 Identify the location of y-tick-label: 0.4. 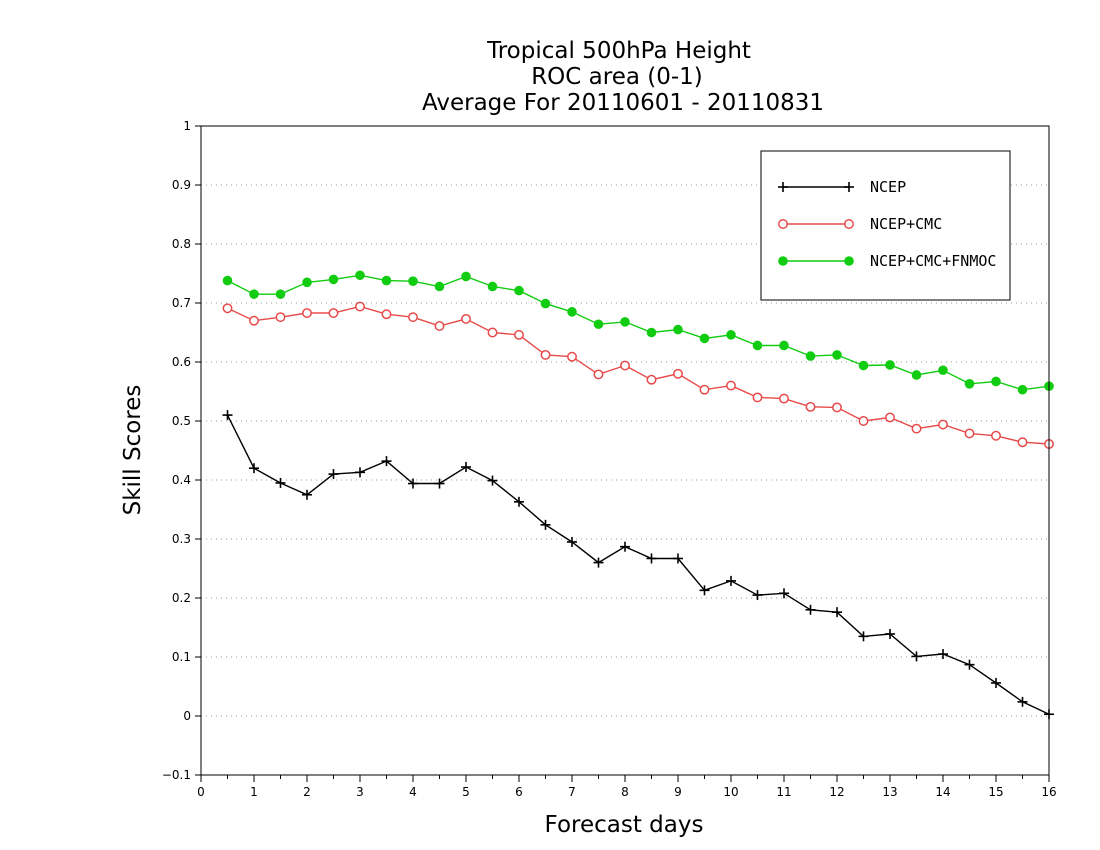
(181, 480).